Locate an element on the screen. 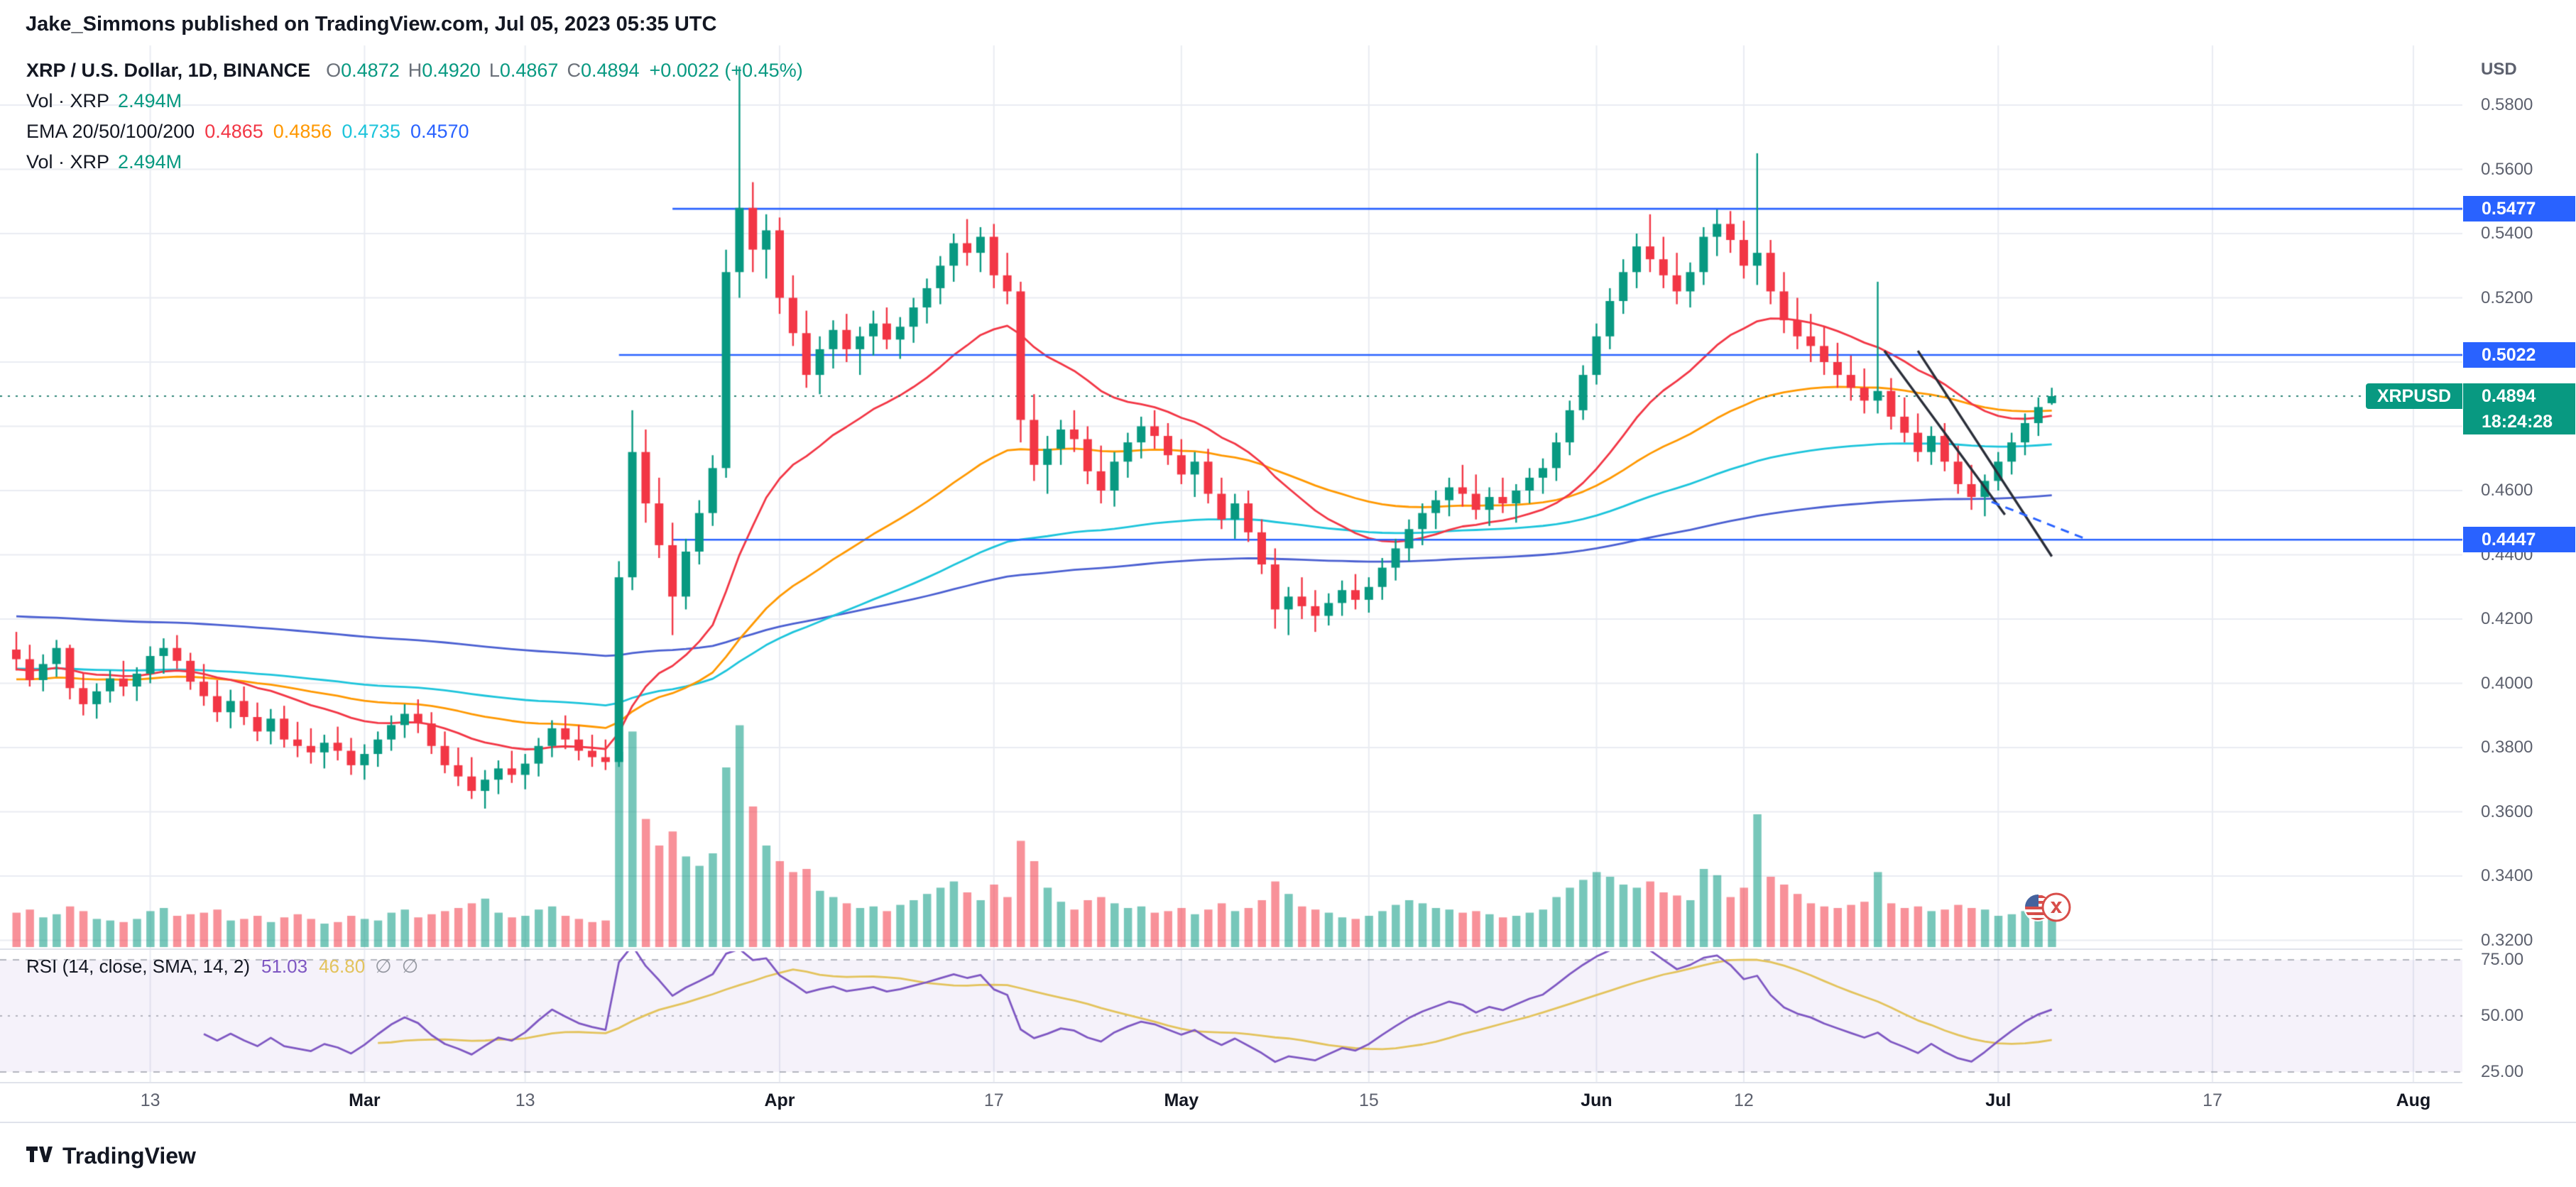 The width and height of the screenshot is (2576, 1187). high-label: H is located at coordinates (415, 70).